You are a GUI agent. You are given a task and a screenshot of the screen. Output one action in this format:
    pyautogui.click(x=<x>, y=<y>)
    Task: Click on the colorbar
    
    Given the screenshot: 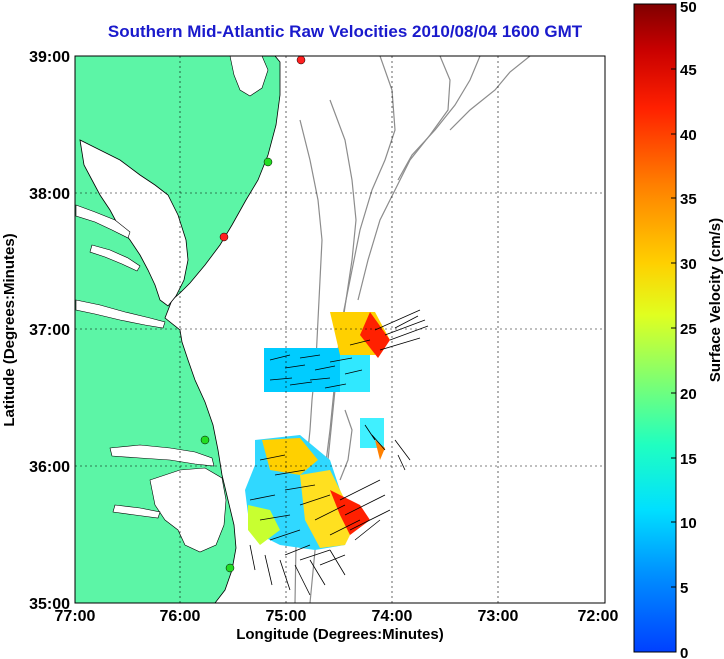 What is the action you would take?
    pyautogui.click(x=655, y=328)
    